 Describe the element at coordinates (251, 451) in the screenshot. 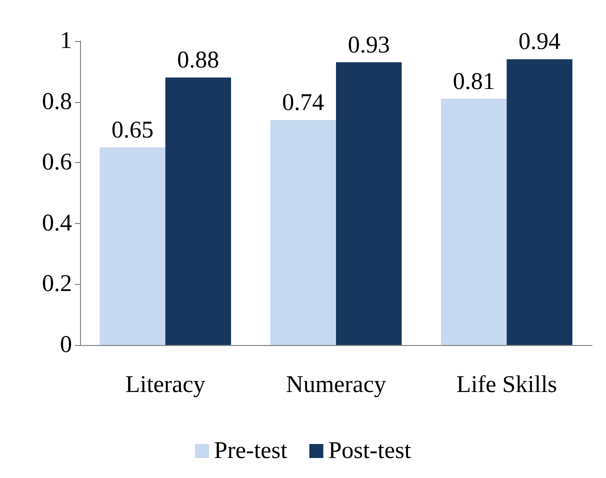

I see `legend-label: Pre-test` at that location.